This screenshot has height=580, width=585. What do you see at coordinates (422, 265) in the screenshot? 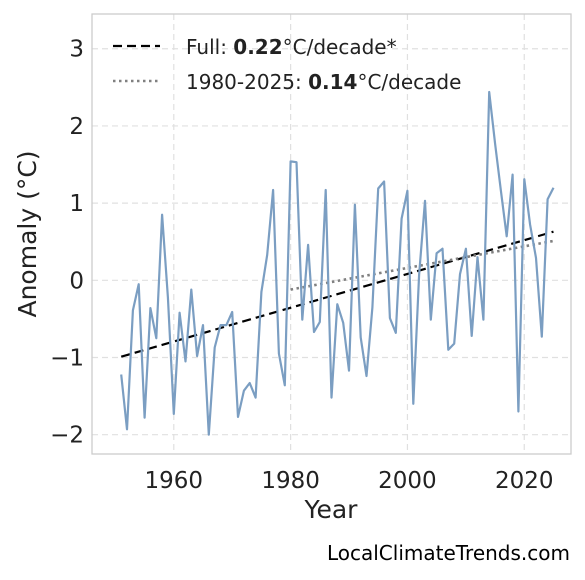
I see `trend-line-1980-2025` at bounding box center [422, 265].